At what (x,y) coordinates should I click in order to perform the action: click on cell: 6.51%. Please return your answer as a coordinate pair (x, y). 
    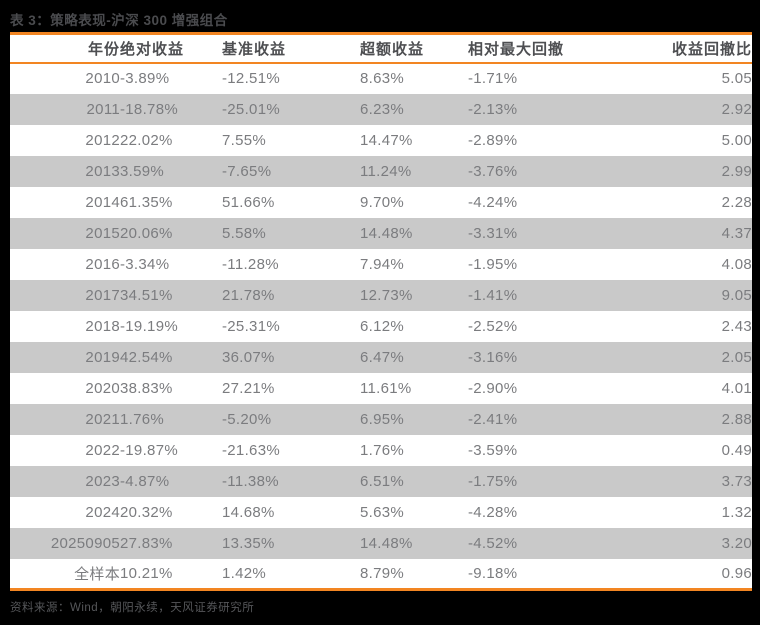
    Looking at the image, I should click on (382, 481).